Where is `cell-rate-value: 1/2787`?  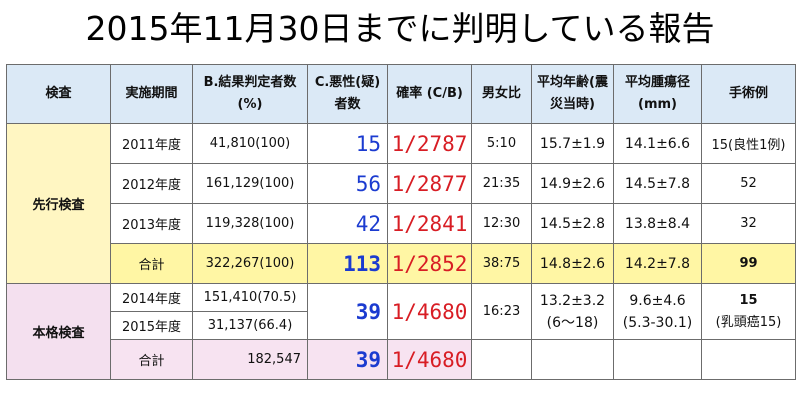
cell-rate-value: 1/2787 is located at coordinates (429, 143).